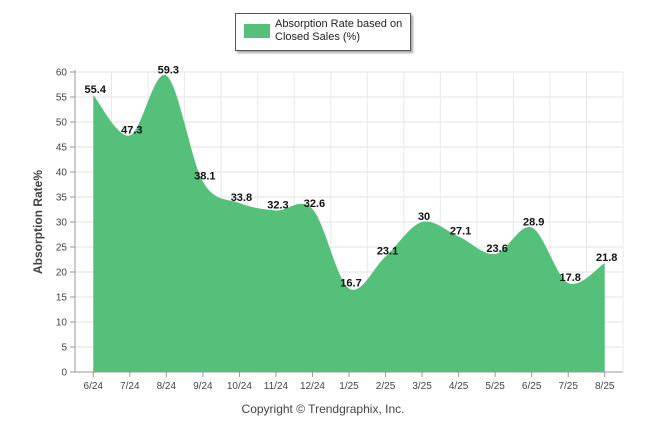 This screenshot has height=434, width=646. Describe the element at coordinates (62, 148) in the screenshot. I see `y-tick-label: 45` at that location.